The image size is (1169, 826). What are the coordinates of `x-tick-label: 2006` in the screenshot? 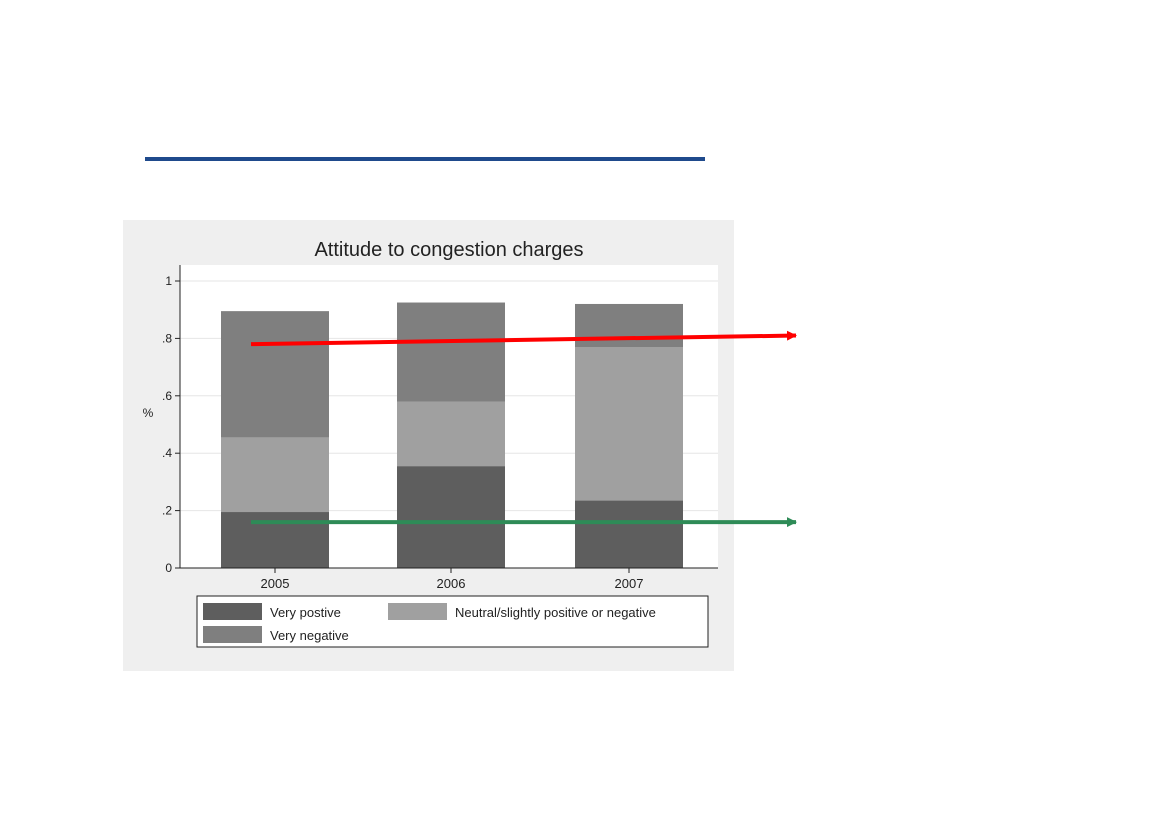 It's located at (451, 583).